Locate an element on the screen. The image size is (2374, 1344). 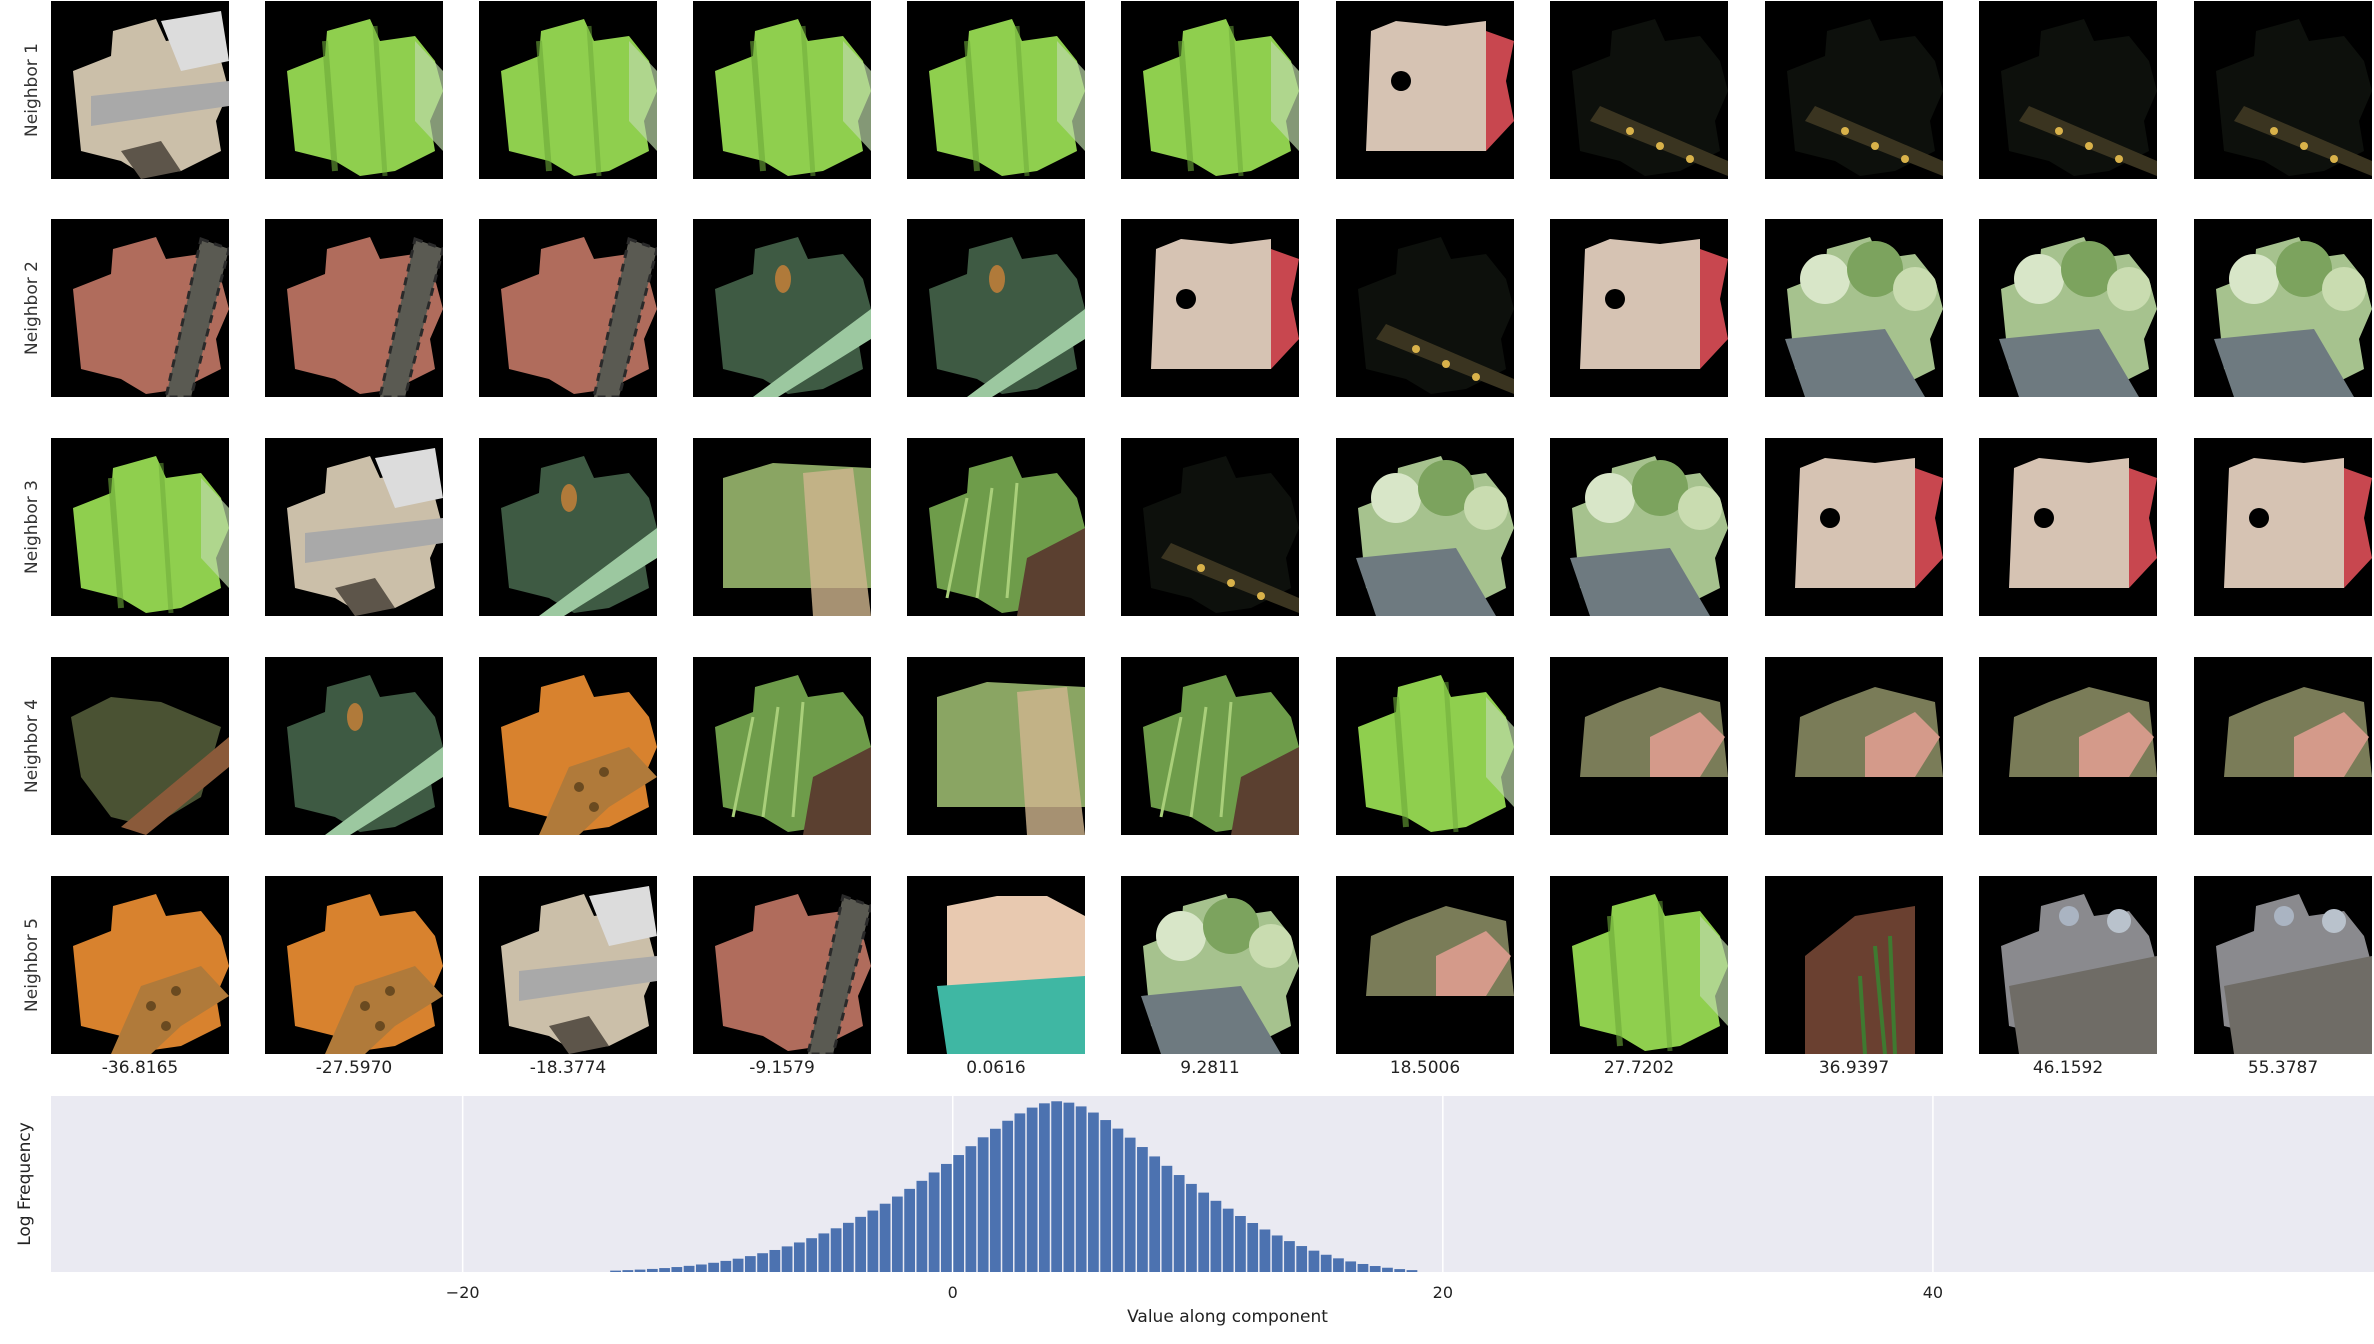
gridlines is located at coordinates (1197, 1184).